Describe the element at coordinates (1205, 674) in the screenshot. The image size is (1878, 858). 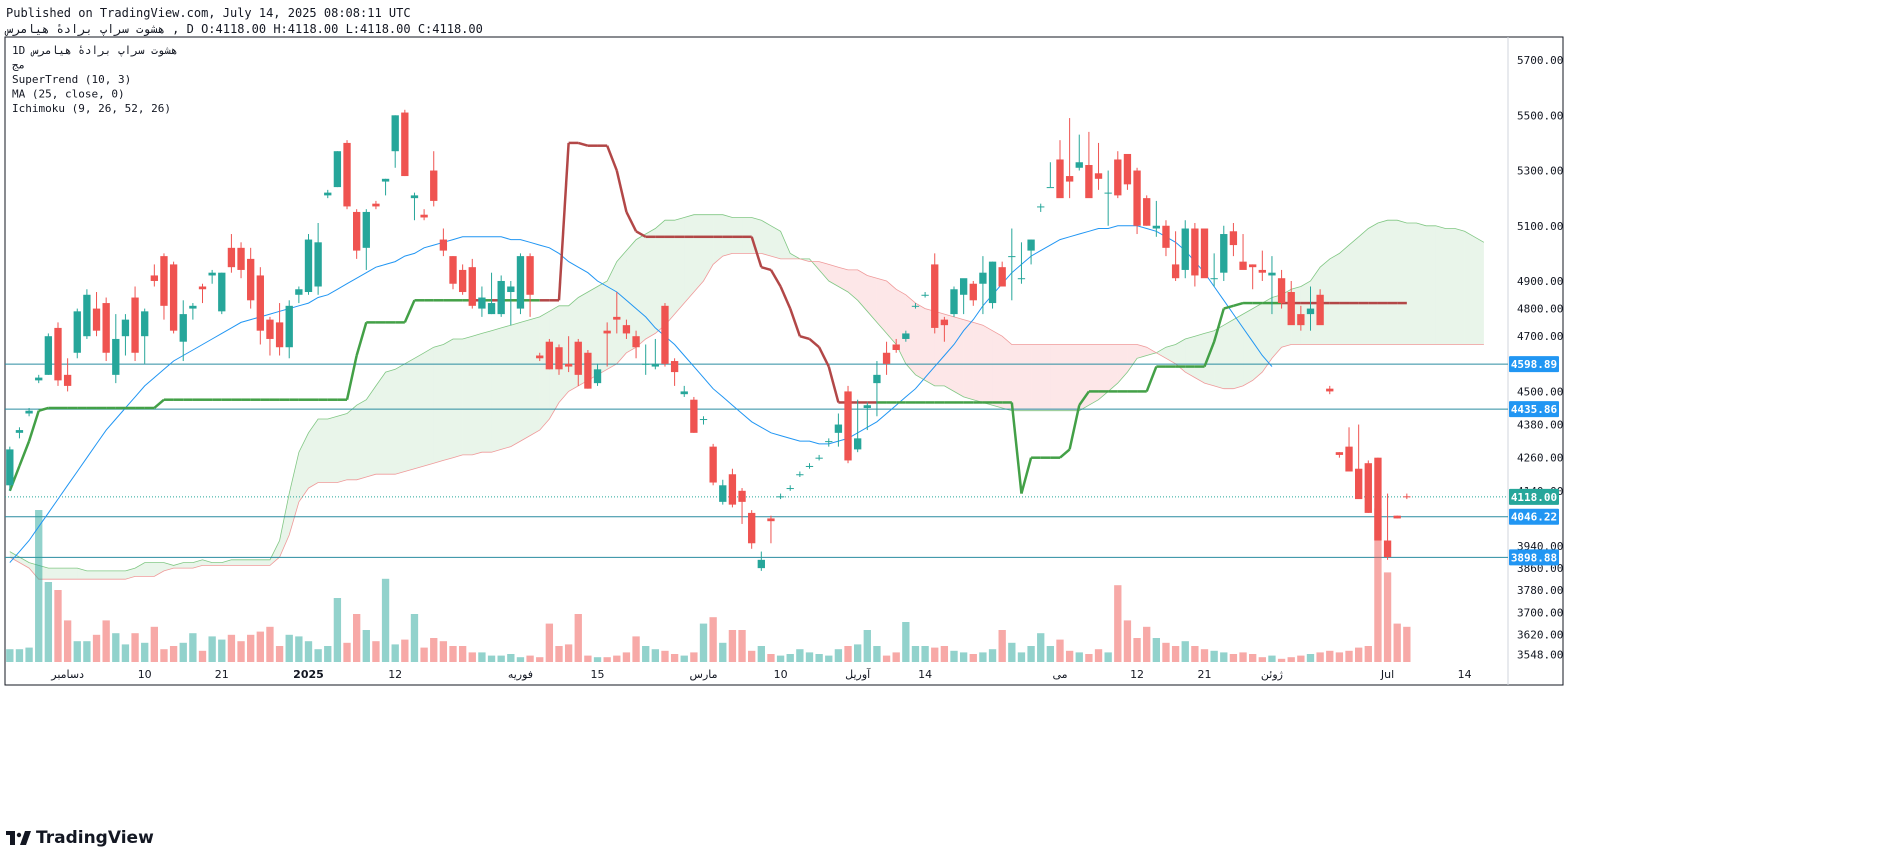
I see `time-tick-label: 21` at that location.